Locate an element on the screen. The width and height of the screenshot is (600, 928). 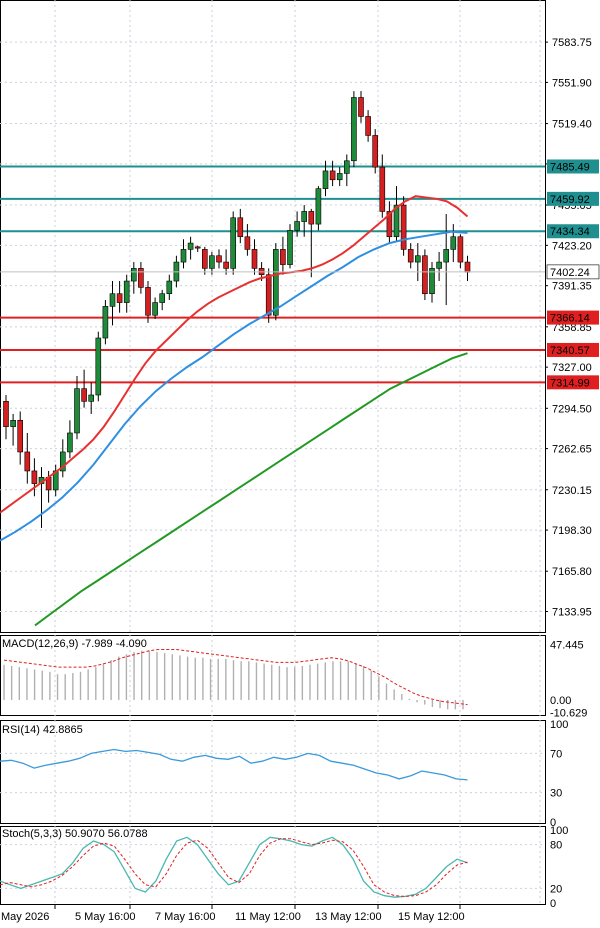
rsi-y-tick: 0 is located at coordinates (553, 823).